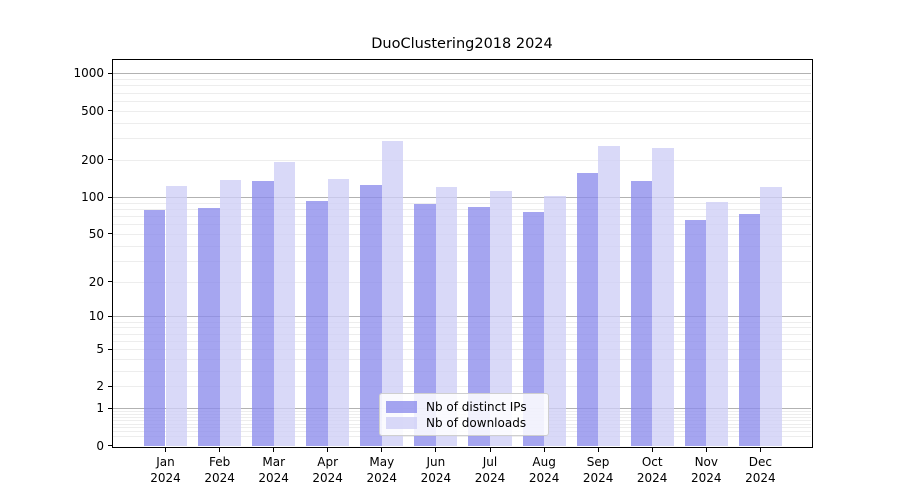  What do you see at coordinates (706, 470) in the screenshot?
I see `x-tick-label: Nov 2024` at bounding box center [706, 470].